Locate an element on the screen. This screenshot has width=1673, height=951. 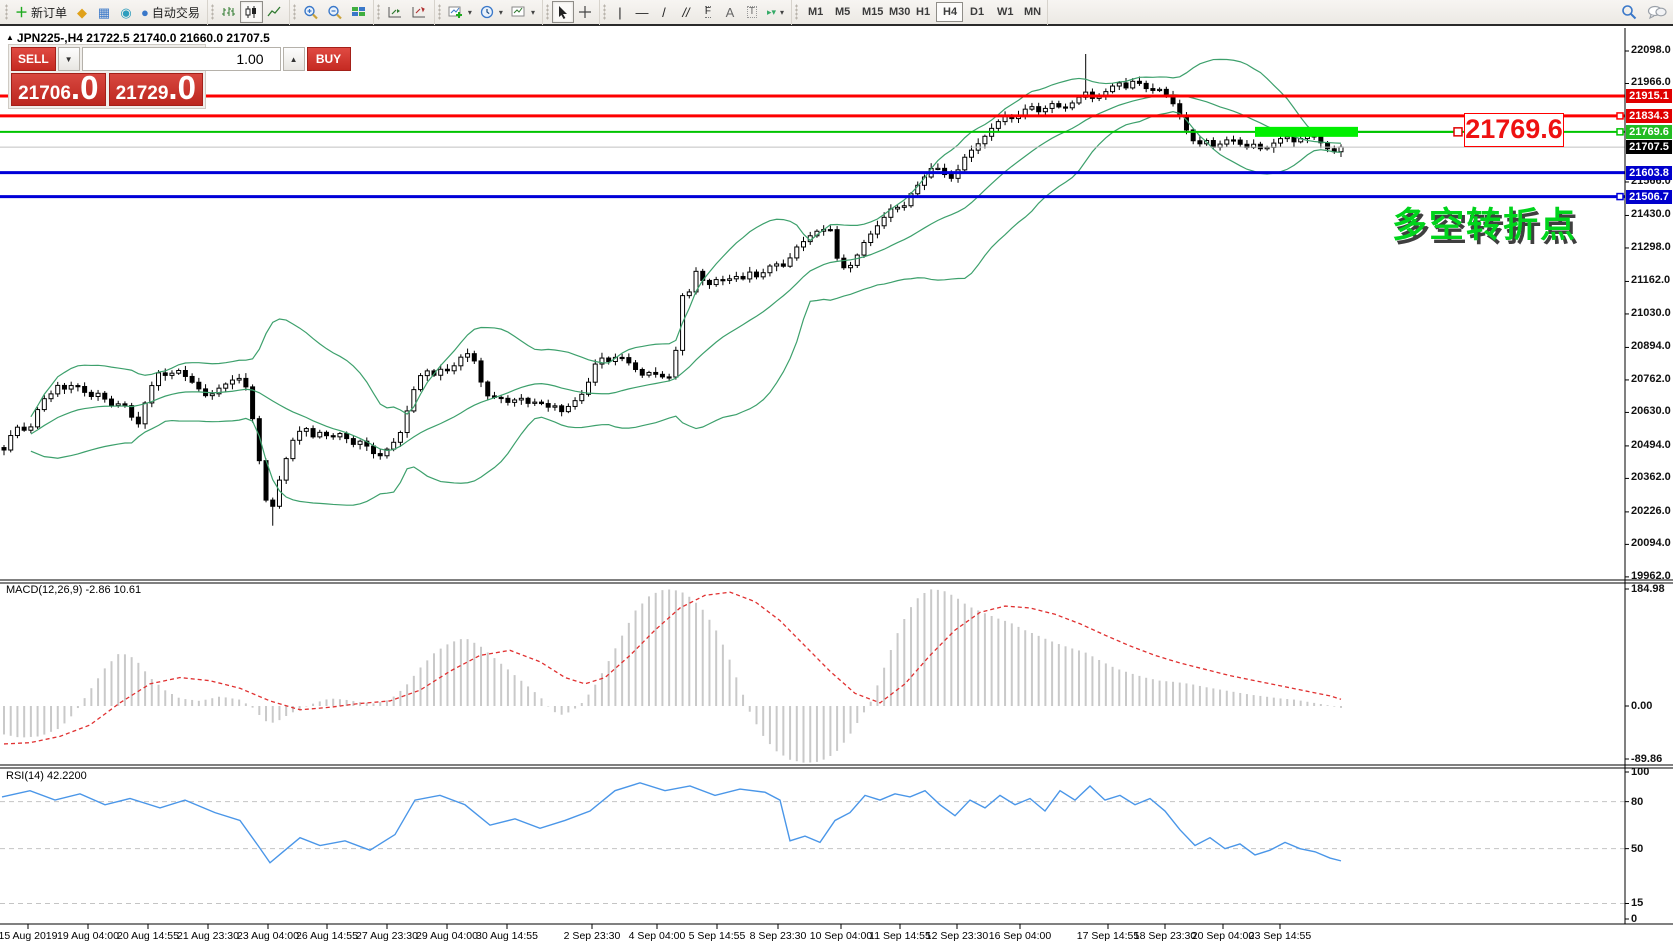
auto-scroll-icon is located at coordinates (394, 12).